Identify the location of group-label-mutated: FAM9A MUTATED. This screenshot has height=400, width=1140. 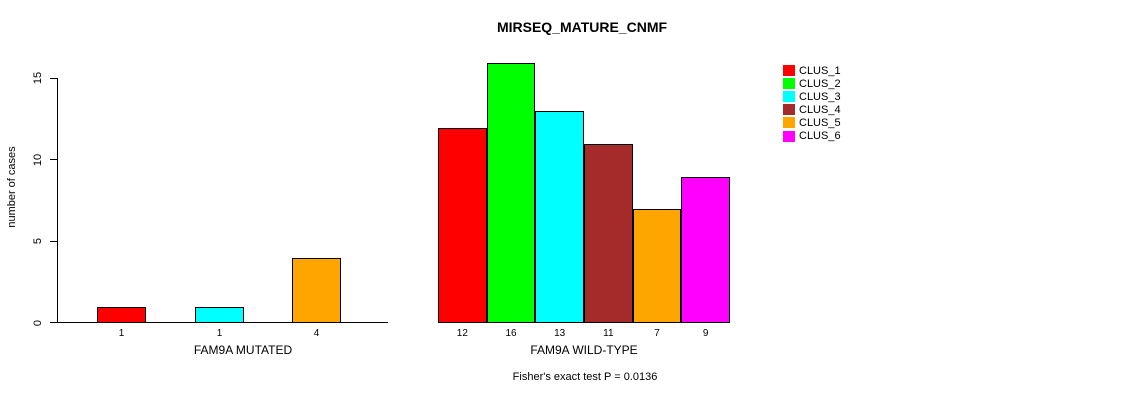
(243, 350).